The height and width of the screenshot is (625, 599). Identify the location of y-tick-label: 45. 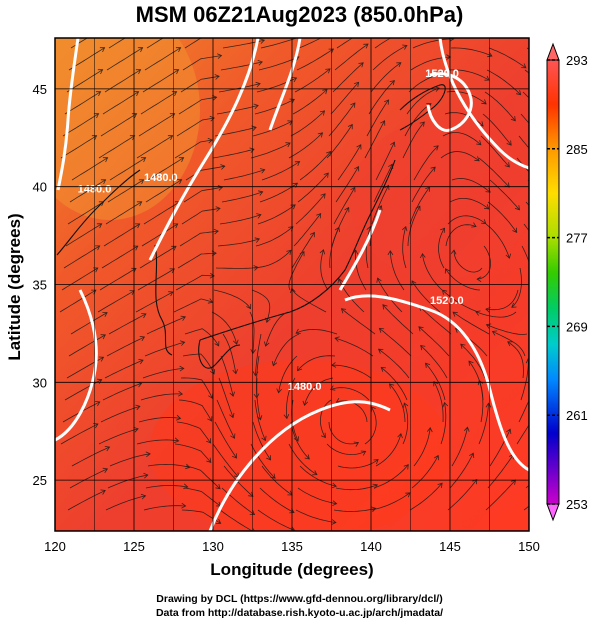
(40, 89).